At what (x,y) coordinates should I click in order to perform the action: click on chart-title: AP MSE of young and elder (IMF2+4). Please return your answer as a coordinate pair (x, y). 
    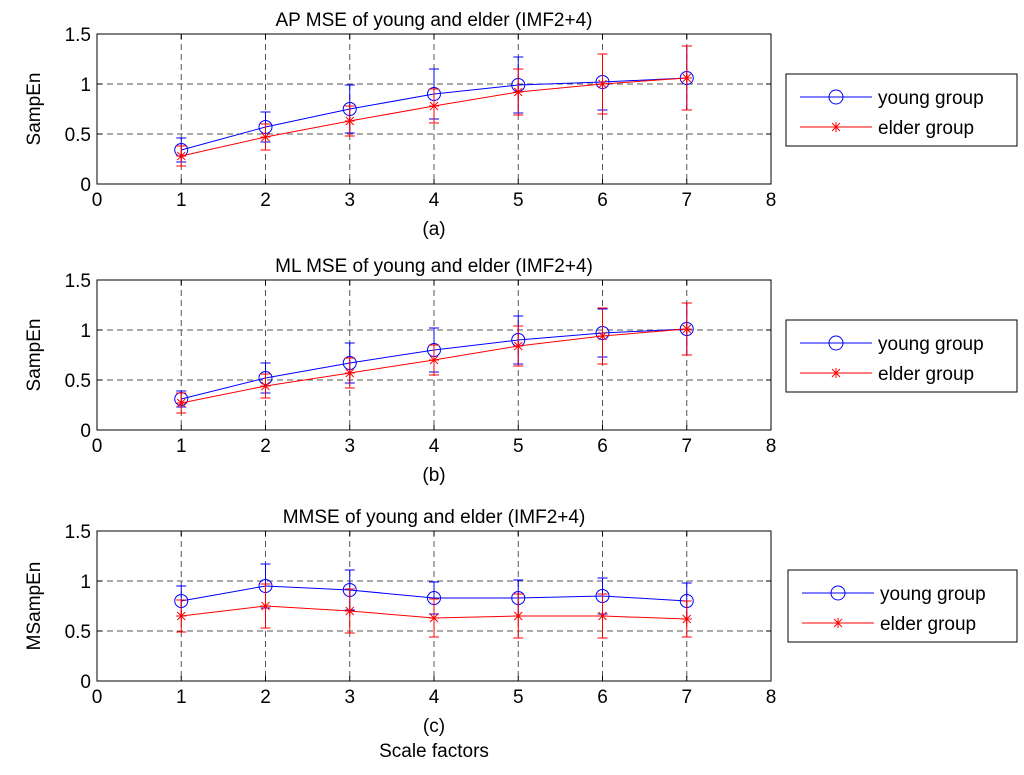
    Looking at the image, I should click on (433, 20).